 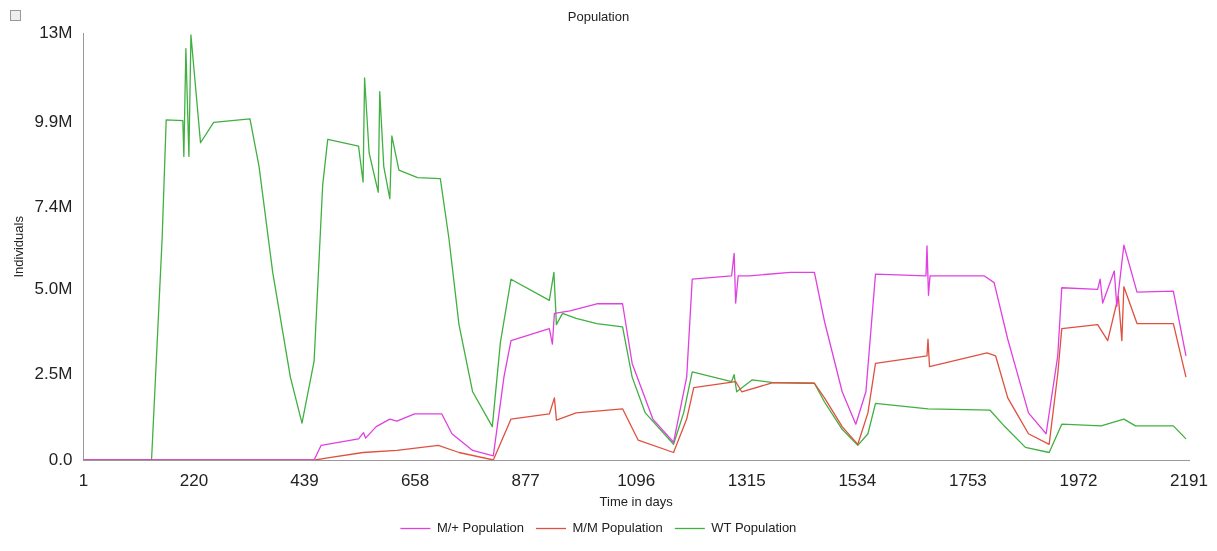 What do you see at coordinates (636, 501) in the screenshot?
I see `x-axis-title: Time in days` at bounding box center [636, 501].